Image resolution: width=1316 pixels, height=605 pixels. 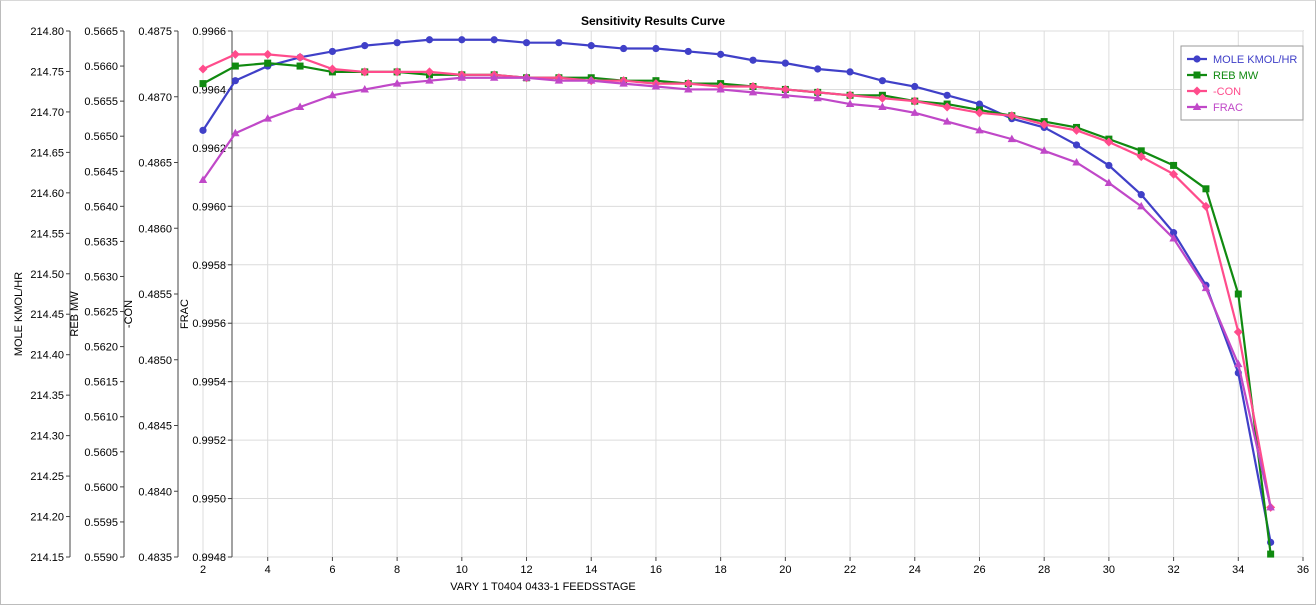 I want to click on x-tick-label: 2, so click(x=203, y=570).